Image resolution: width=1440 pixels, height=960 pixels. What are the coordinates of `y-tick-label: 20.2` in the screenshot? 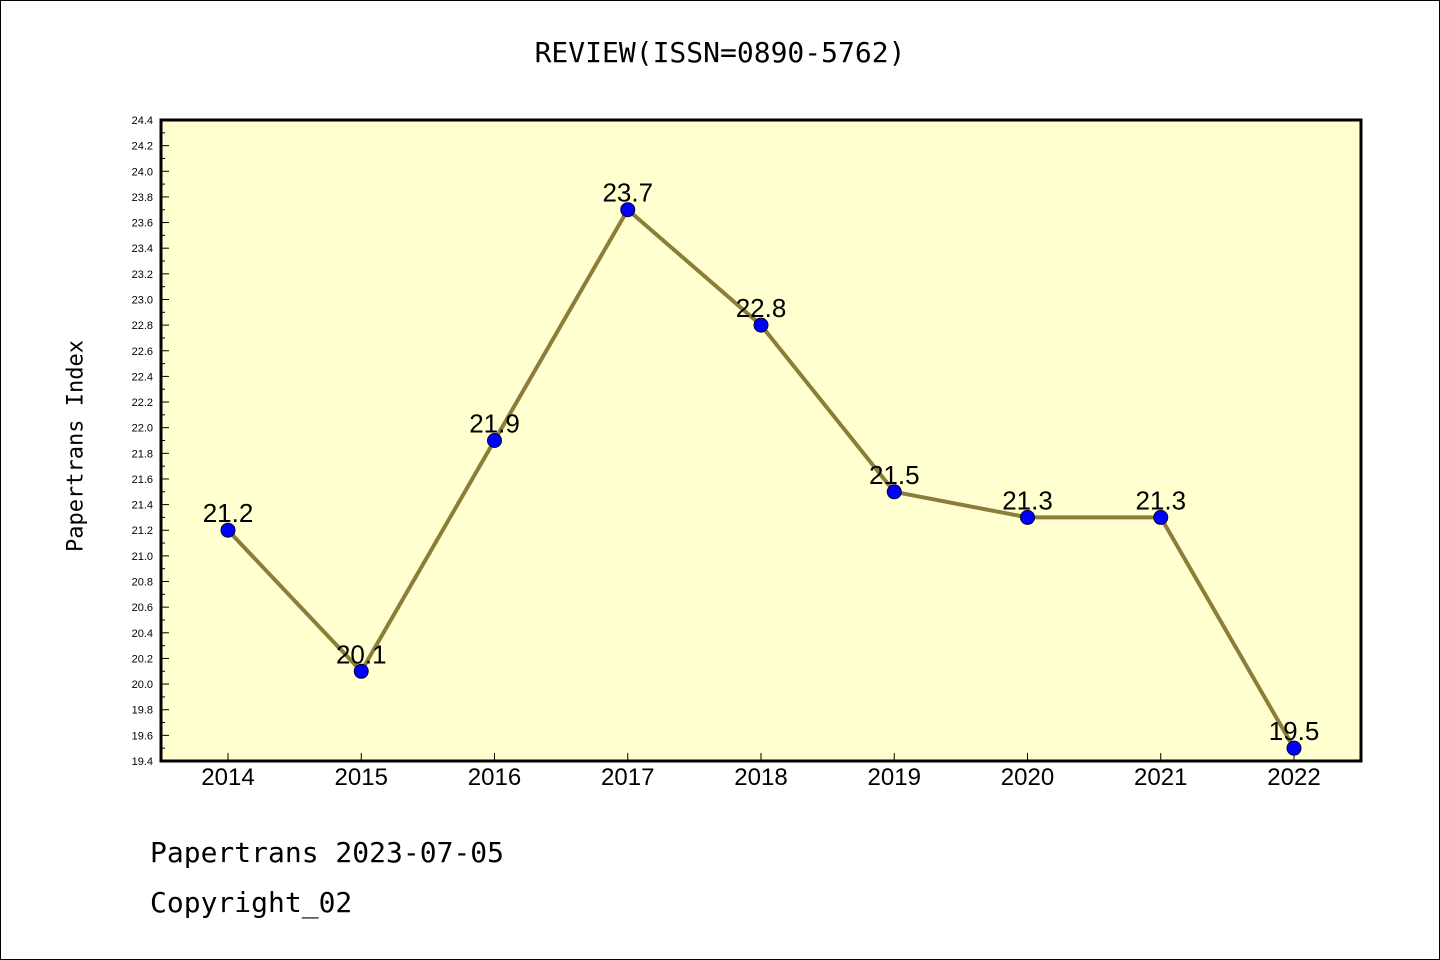 It's located at (142, 659).